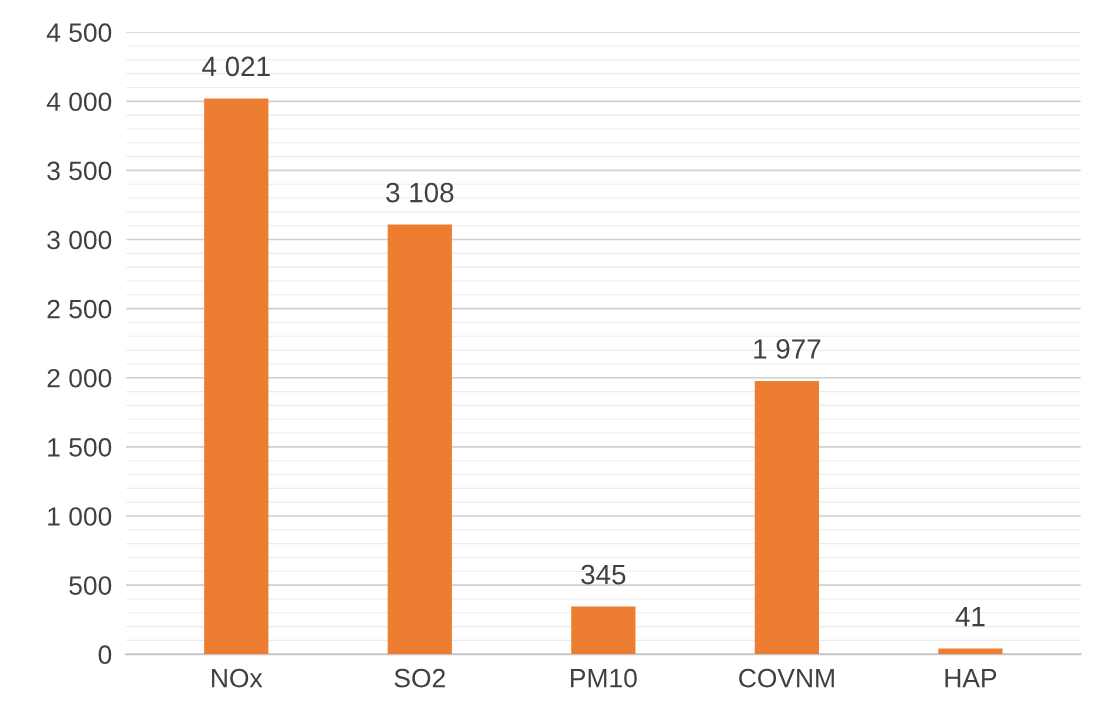 This screenshot has height=715, width=1097. I want to click on y-tick-label: 2 500, so click(79, 309).